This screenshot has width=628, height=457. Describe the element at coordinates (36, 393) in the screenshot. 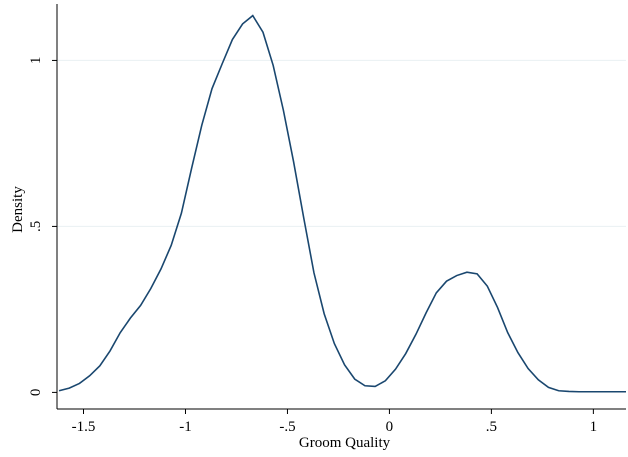

I see `y-tick-label-0: 0` at that location.